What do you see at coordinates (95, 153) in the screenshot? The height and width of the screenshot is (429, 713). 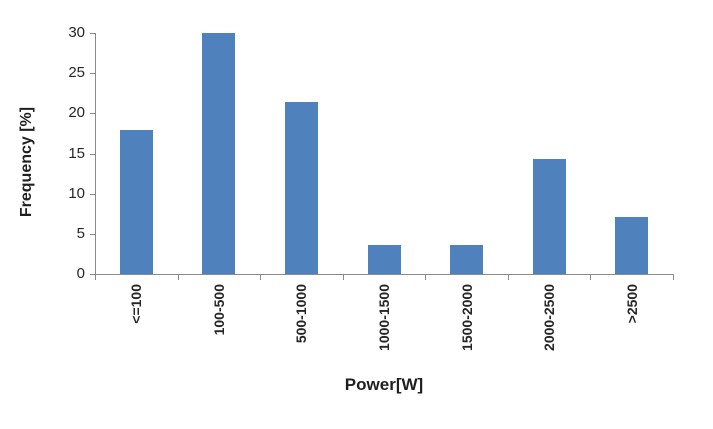 I see `y-axis-line` at bounding box center [95, 153].